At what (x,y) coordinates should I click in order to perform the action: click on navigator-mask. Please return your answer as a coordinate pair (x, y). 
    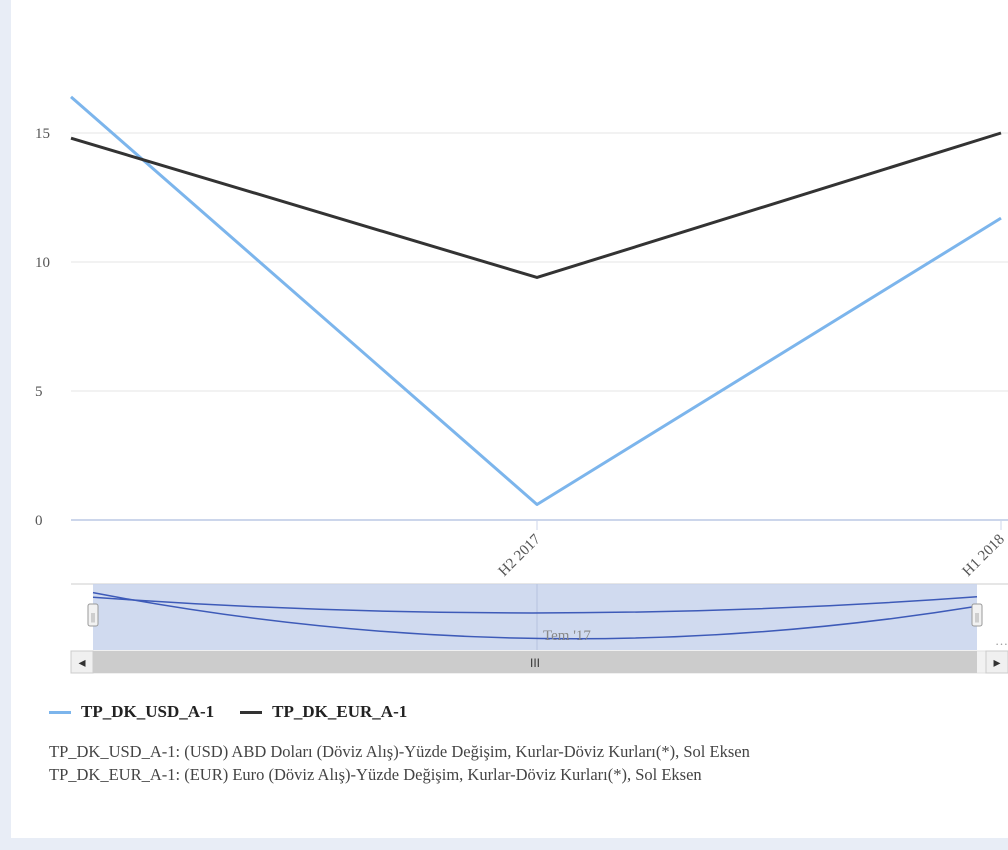
    Looking at the image, I should click on (535, 617).